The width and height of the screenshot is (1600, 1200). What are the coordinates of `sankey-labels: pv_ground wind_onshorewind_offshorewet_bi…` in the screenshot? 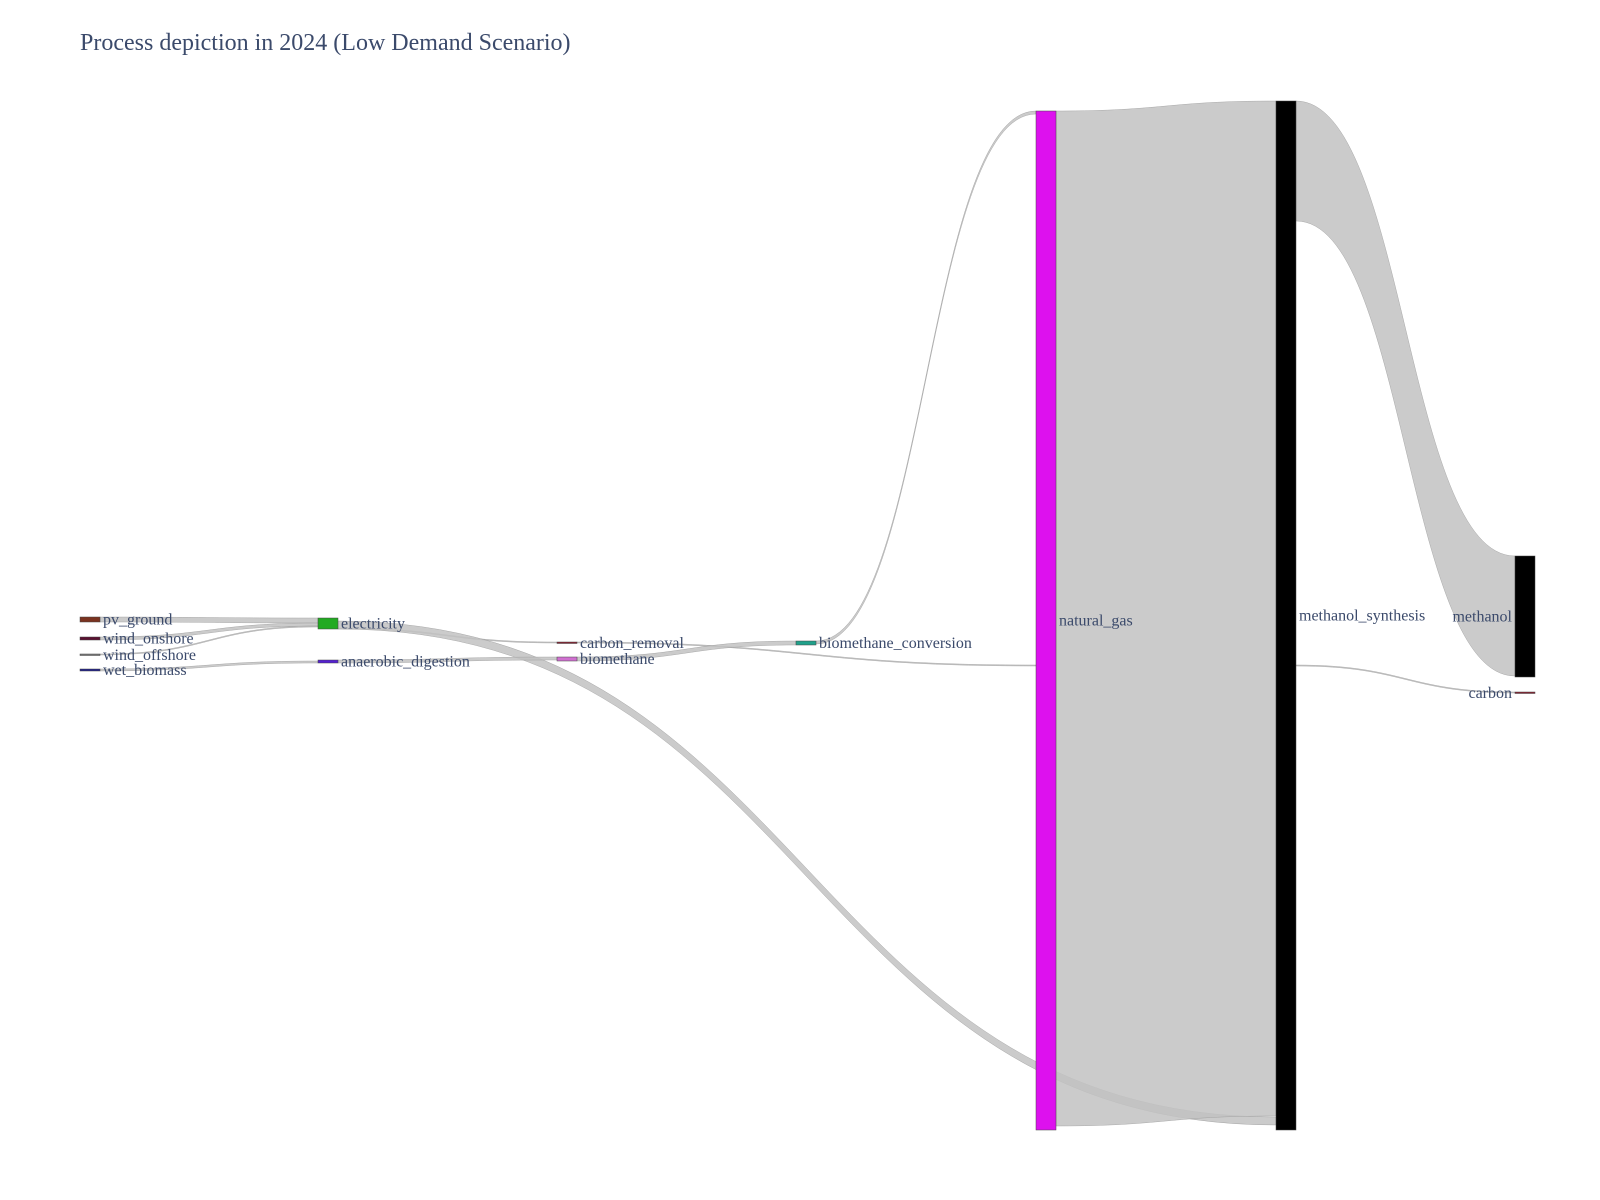 It's located at (808, 655).